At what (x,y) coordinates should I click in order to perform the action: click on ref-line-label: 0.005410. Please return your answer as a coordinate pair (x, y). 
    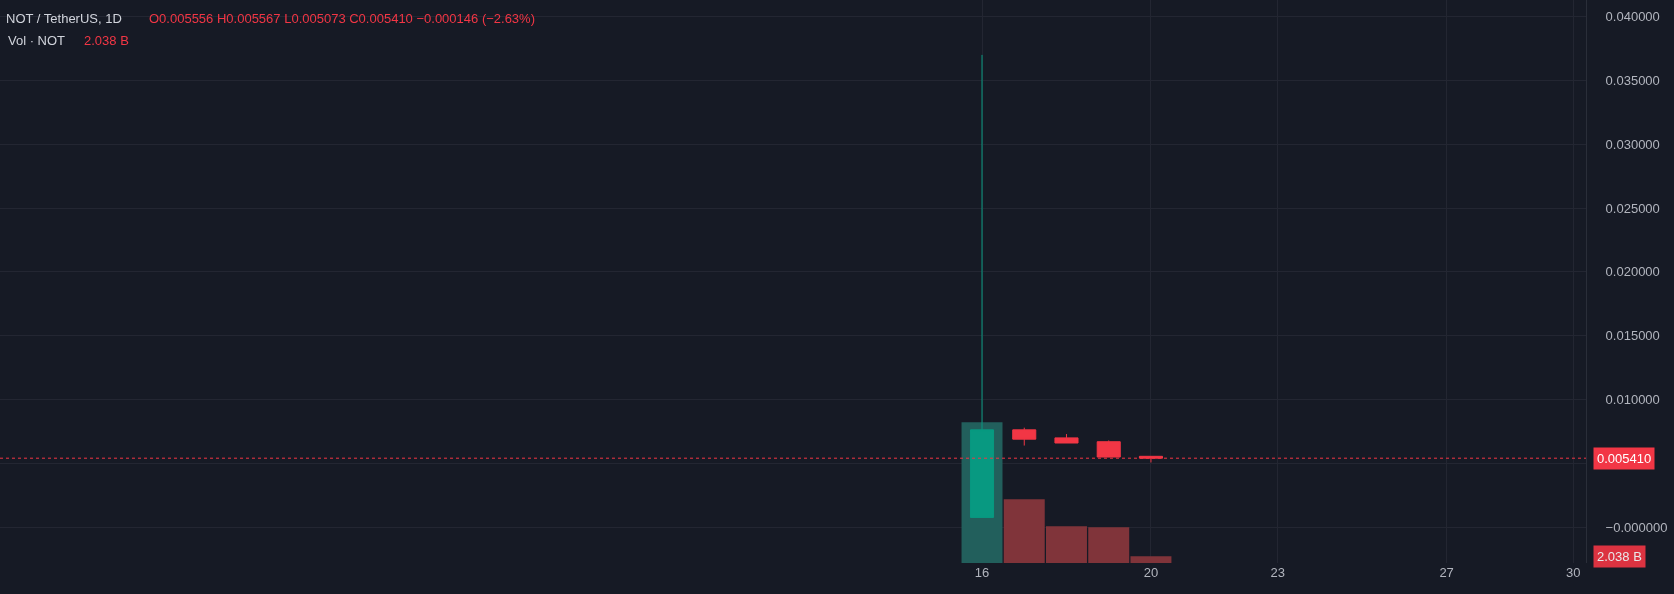
    Looking at the image, I should click on (1624, 458).